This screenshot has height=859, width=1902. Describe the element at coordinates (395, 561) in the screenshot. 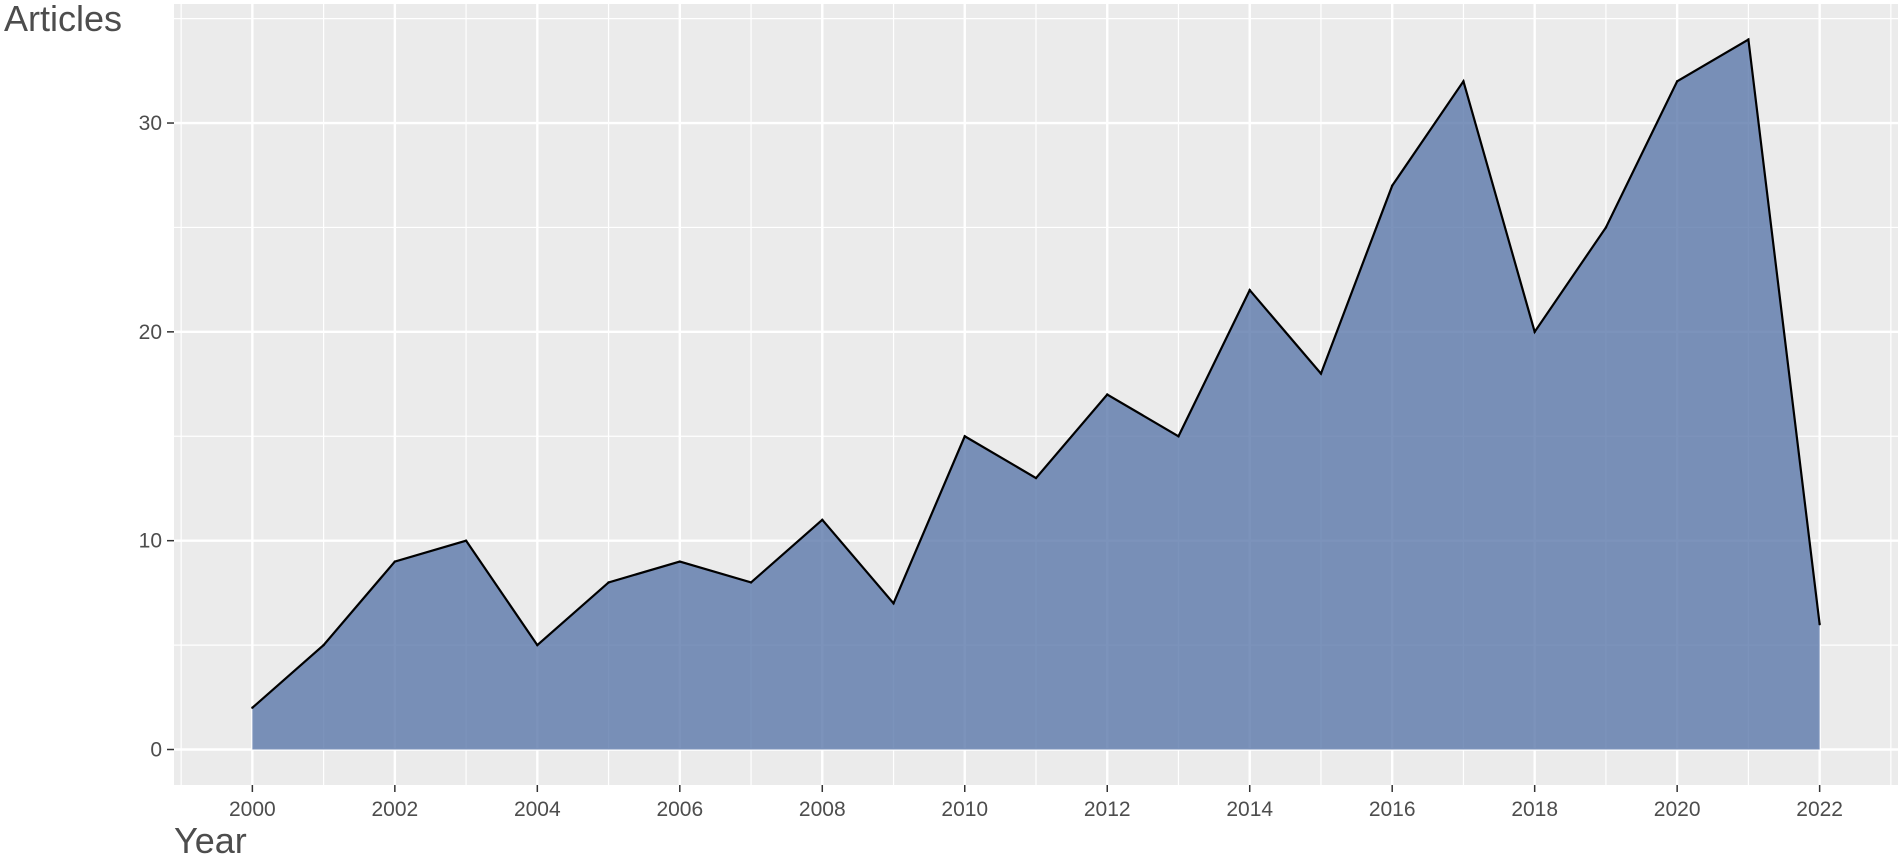

I see `data-point-2002` at that location.